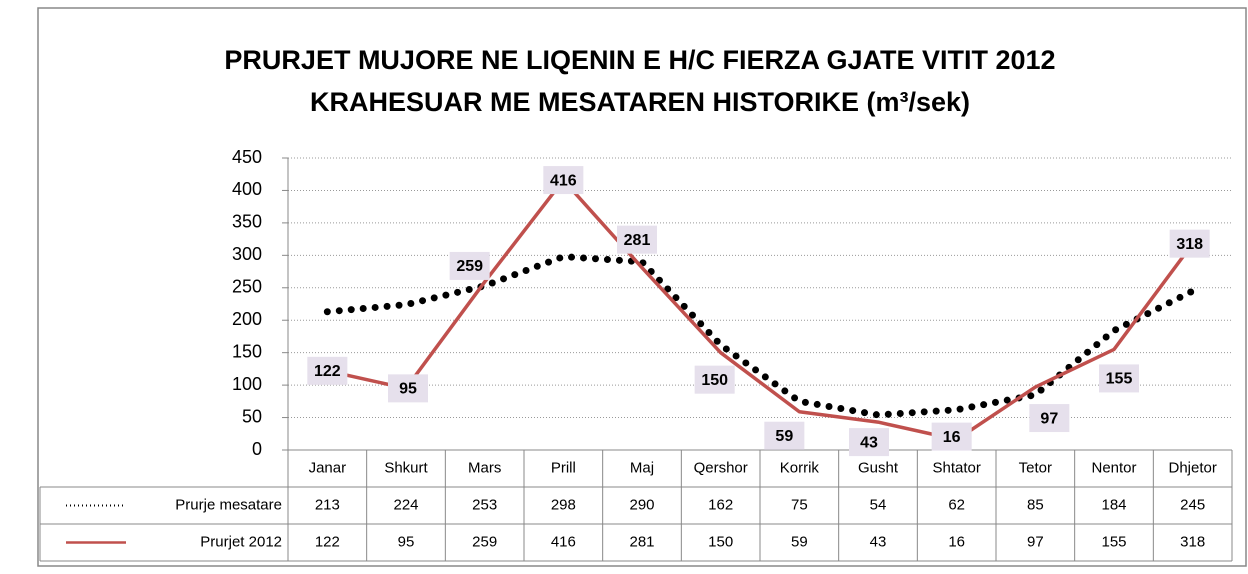 The height and width of the screenshot is (574, 1248). I want to click on y-tick-label: 50, so click(252, 416).